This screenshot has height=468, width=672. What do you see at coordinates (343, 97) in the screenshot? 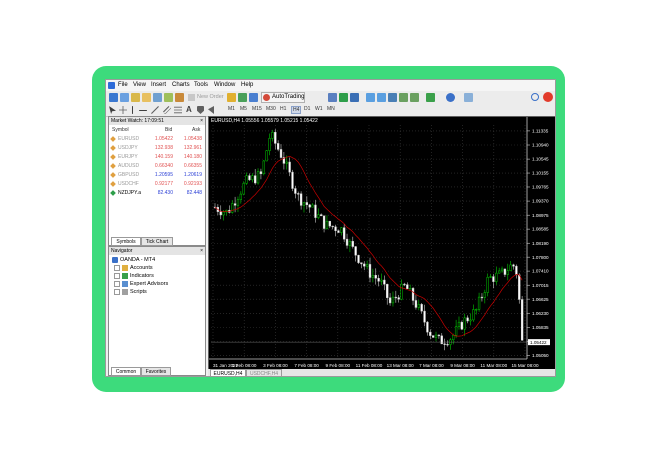
I see `candlesticks-icon` at bounding box center [343, 97].